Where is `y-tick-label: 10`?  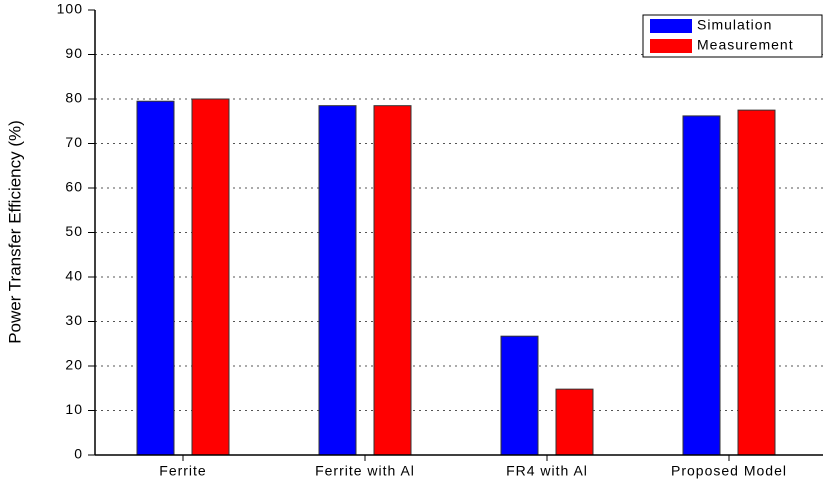 y-tick-label: 10 is located at coordinates (74, 409).